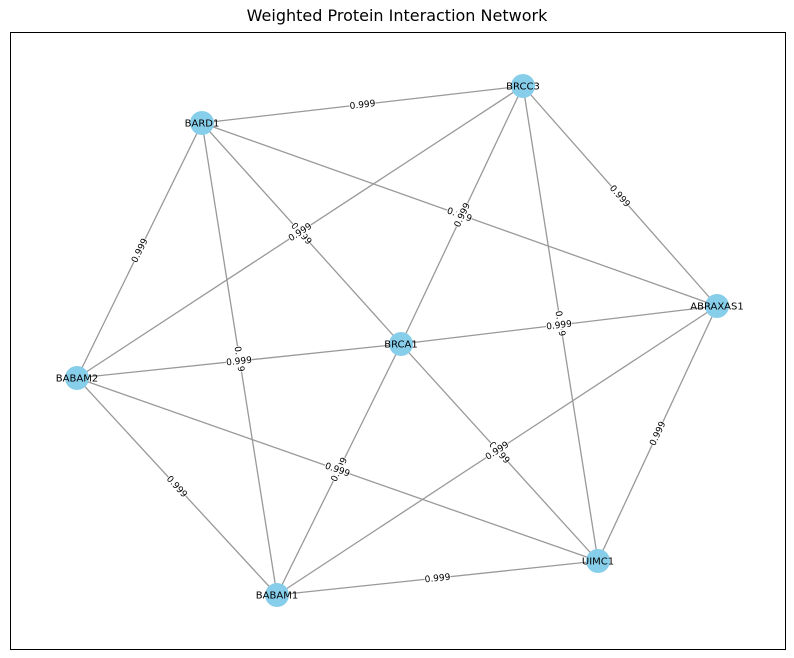  I want to click on chart-title: Weighted Protein Interaction Network, so click(397, 15).